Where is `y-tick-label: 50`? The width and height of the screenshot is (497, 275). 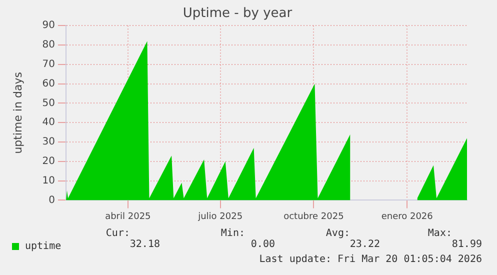 y-tick-label: 50 is located at coordinates (48, 103).